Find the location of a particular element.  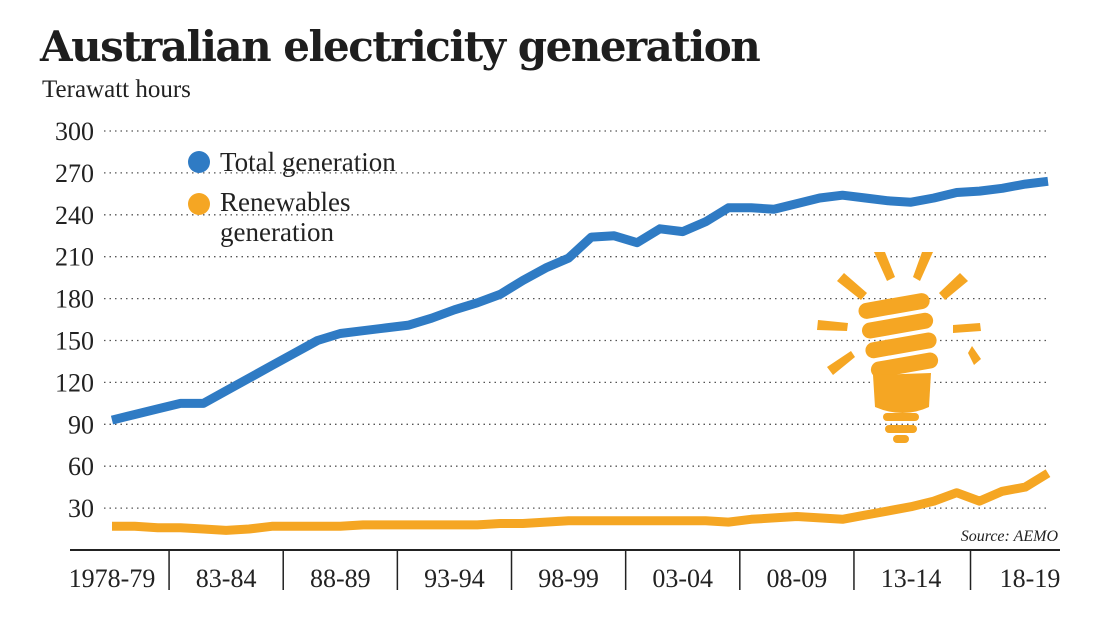

legend-label-renewables-line1: Renewables is located at coordinates (285, 202).